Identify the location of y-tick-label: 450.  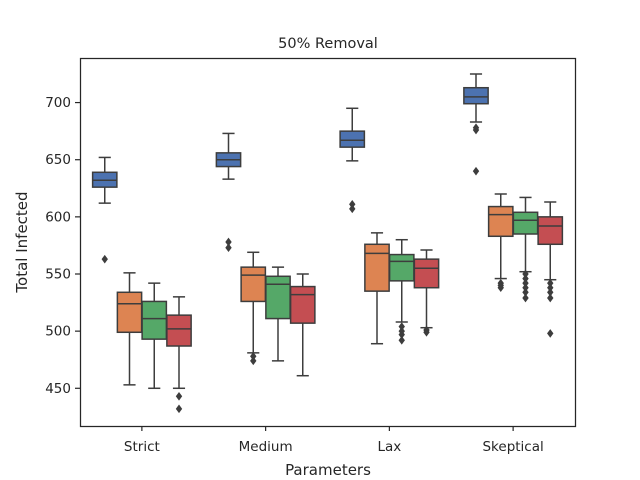
(58, 389).